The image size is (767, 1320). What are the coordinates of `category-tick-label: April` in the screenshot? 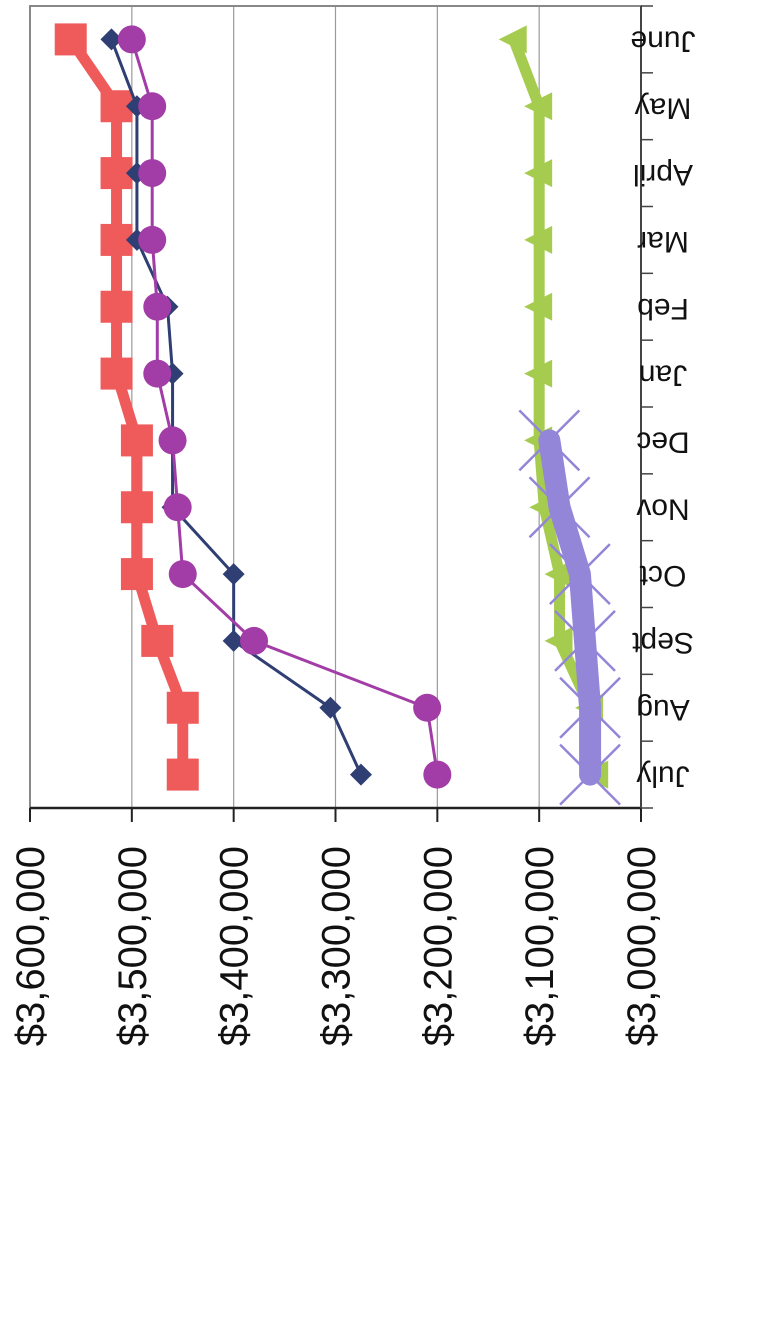 It's located at (663, 174).